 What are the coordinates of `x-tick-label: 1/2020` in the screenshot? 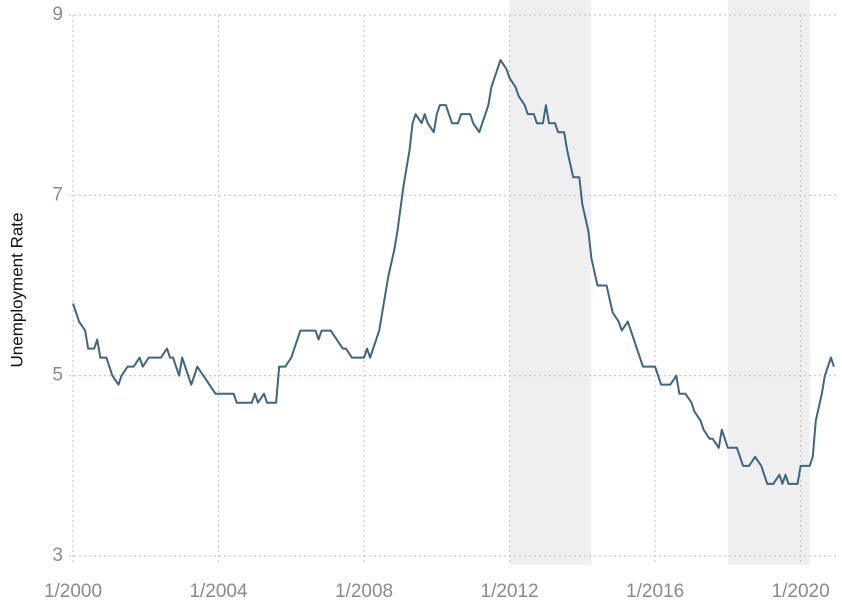 It's located at (801, 591).